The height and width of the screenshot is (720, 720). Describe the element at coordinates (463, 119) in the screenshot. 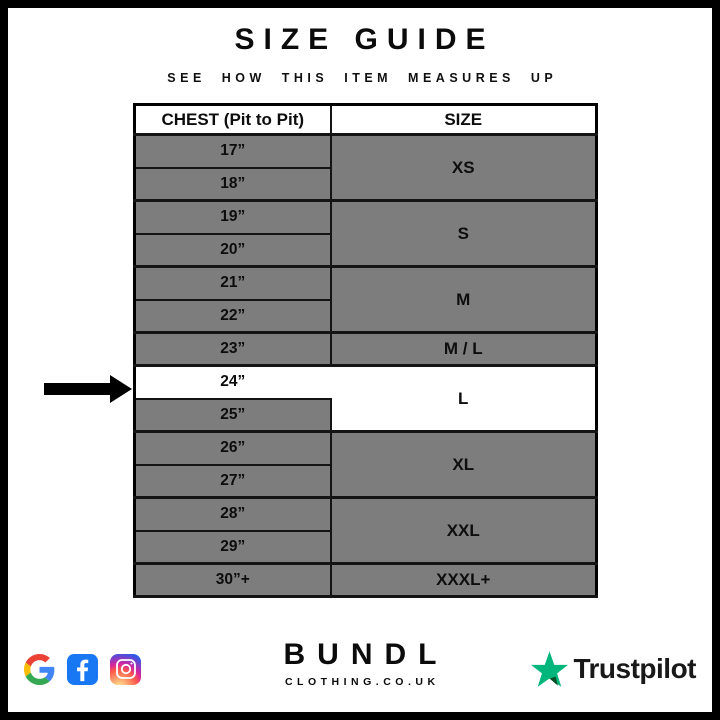

I see `size-column-header: SIZE` at that location.